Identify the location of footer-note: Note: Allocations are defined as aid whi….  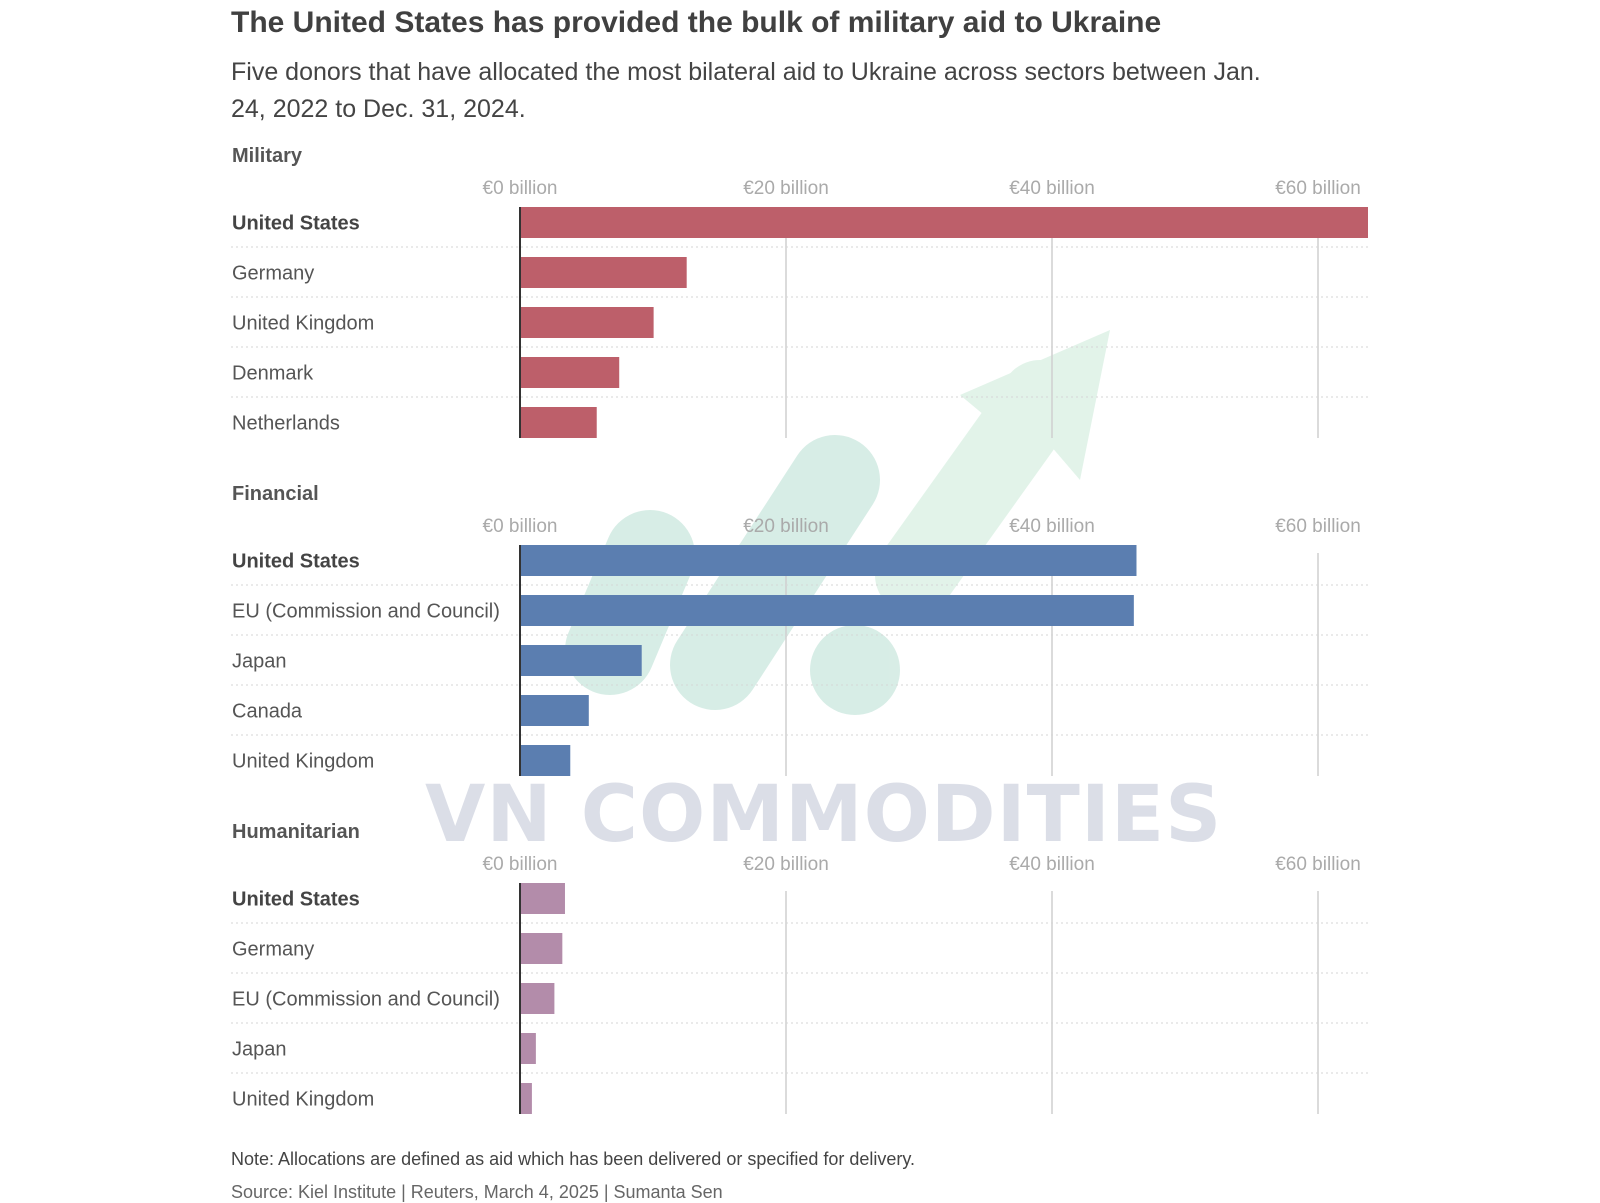
(573, 1159).